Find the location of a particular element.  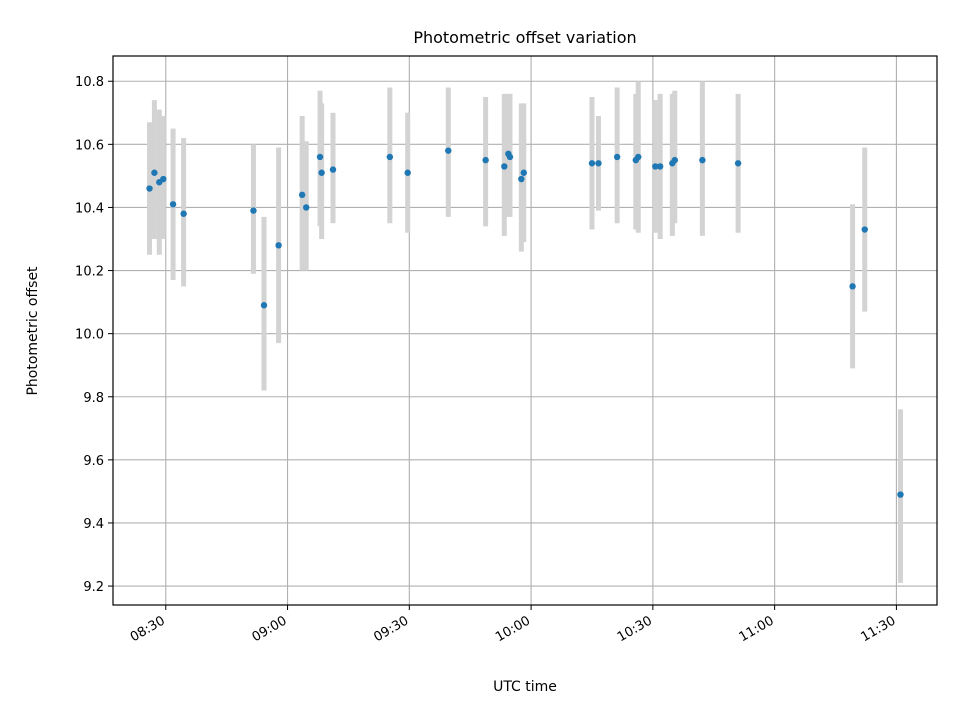

y-tick-label: 10.8 is located at coordinates (89, 82).